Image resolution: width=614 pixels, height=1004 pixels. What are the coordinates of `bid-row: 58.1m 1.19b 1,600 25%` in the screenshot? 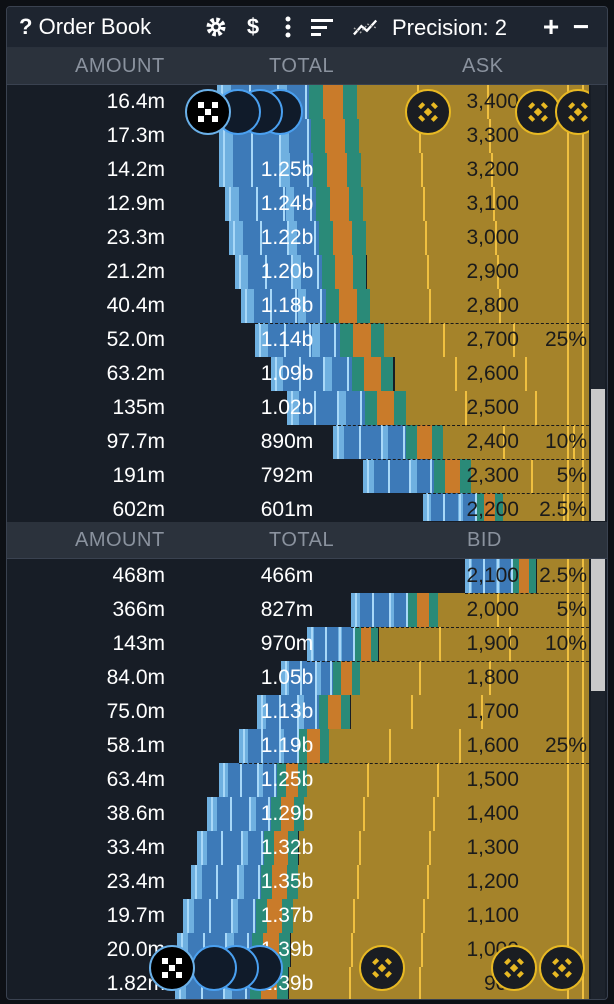 It's located at (298, 746).